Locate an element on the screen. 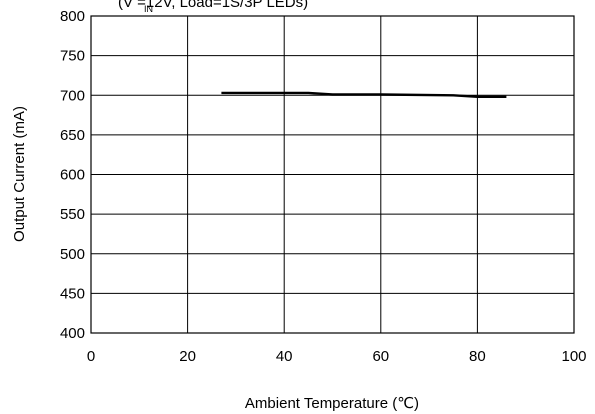 The width and height of the screenshot is (595, 414). y-axis-ticks: 400 450 500 550 600 650 700 750 800 is located at coordinates (72, 175).